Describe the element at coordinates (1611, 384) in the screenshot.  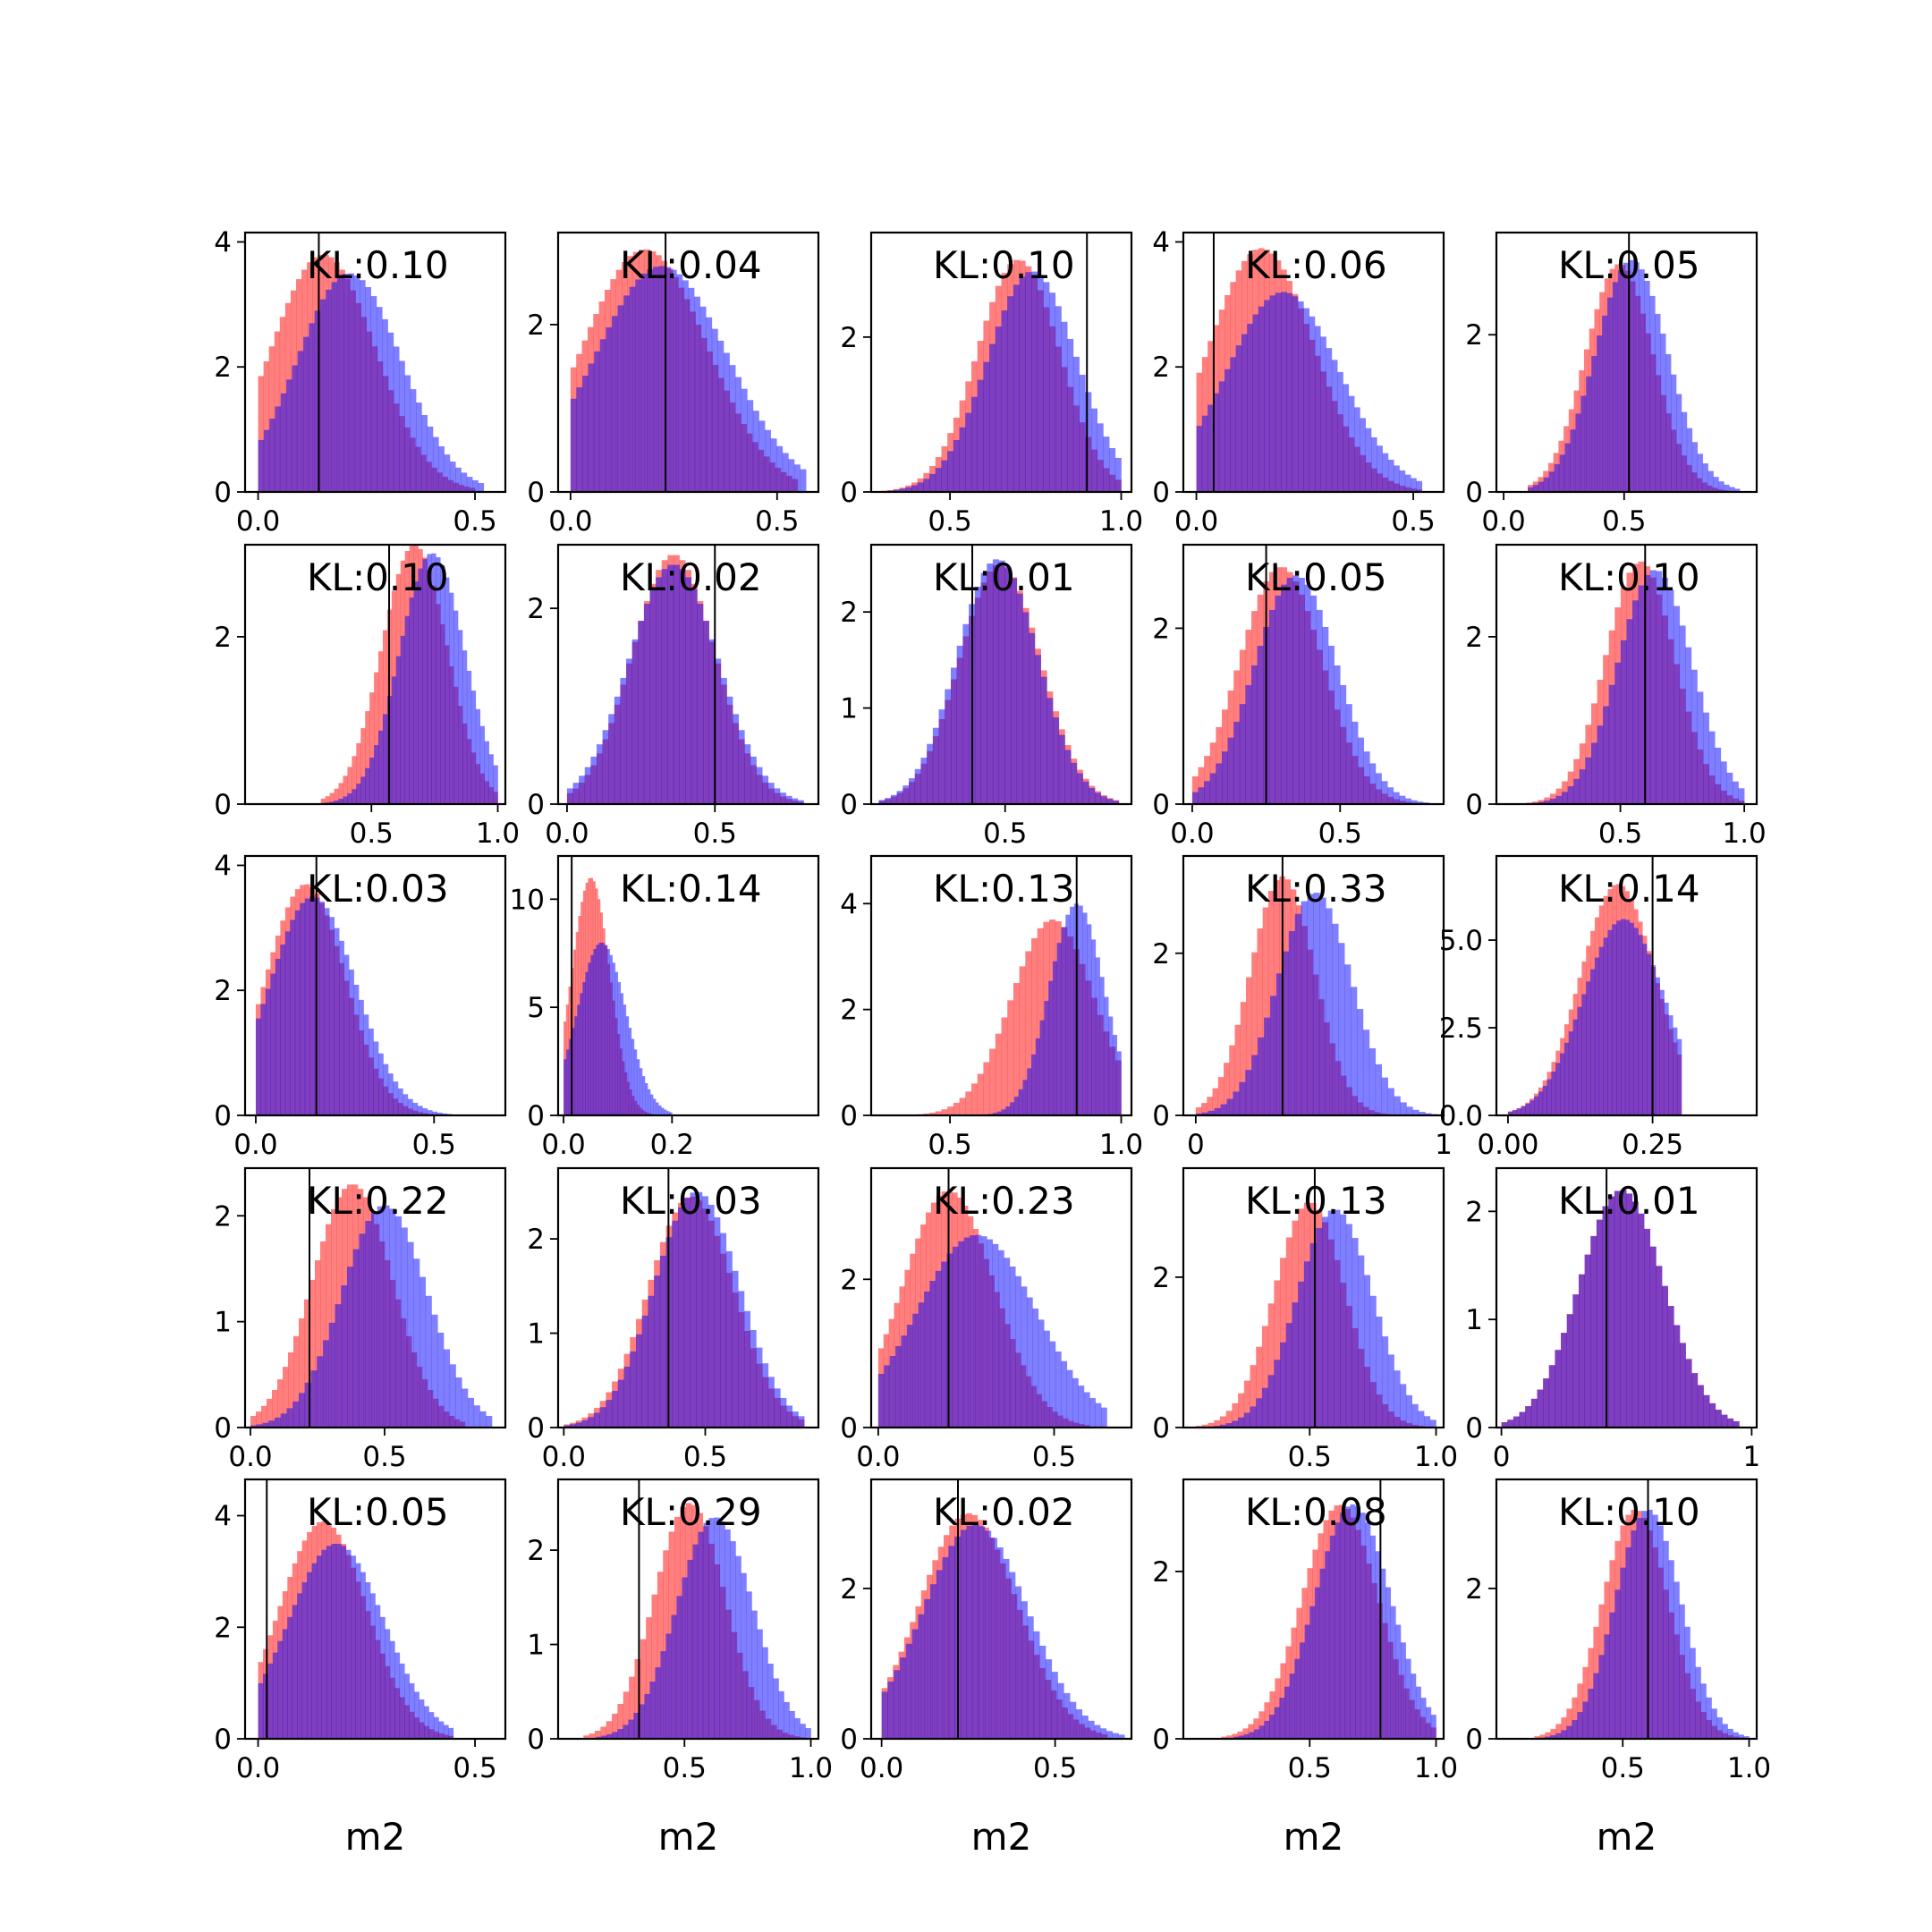
I see `panel-5: 0.0 0.5 0 2 KL:0.05` at that location.